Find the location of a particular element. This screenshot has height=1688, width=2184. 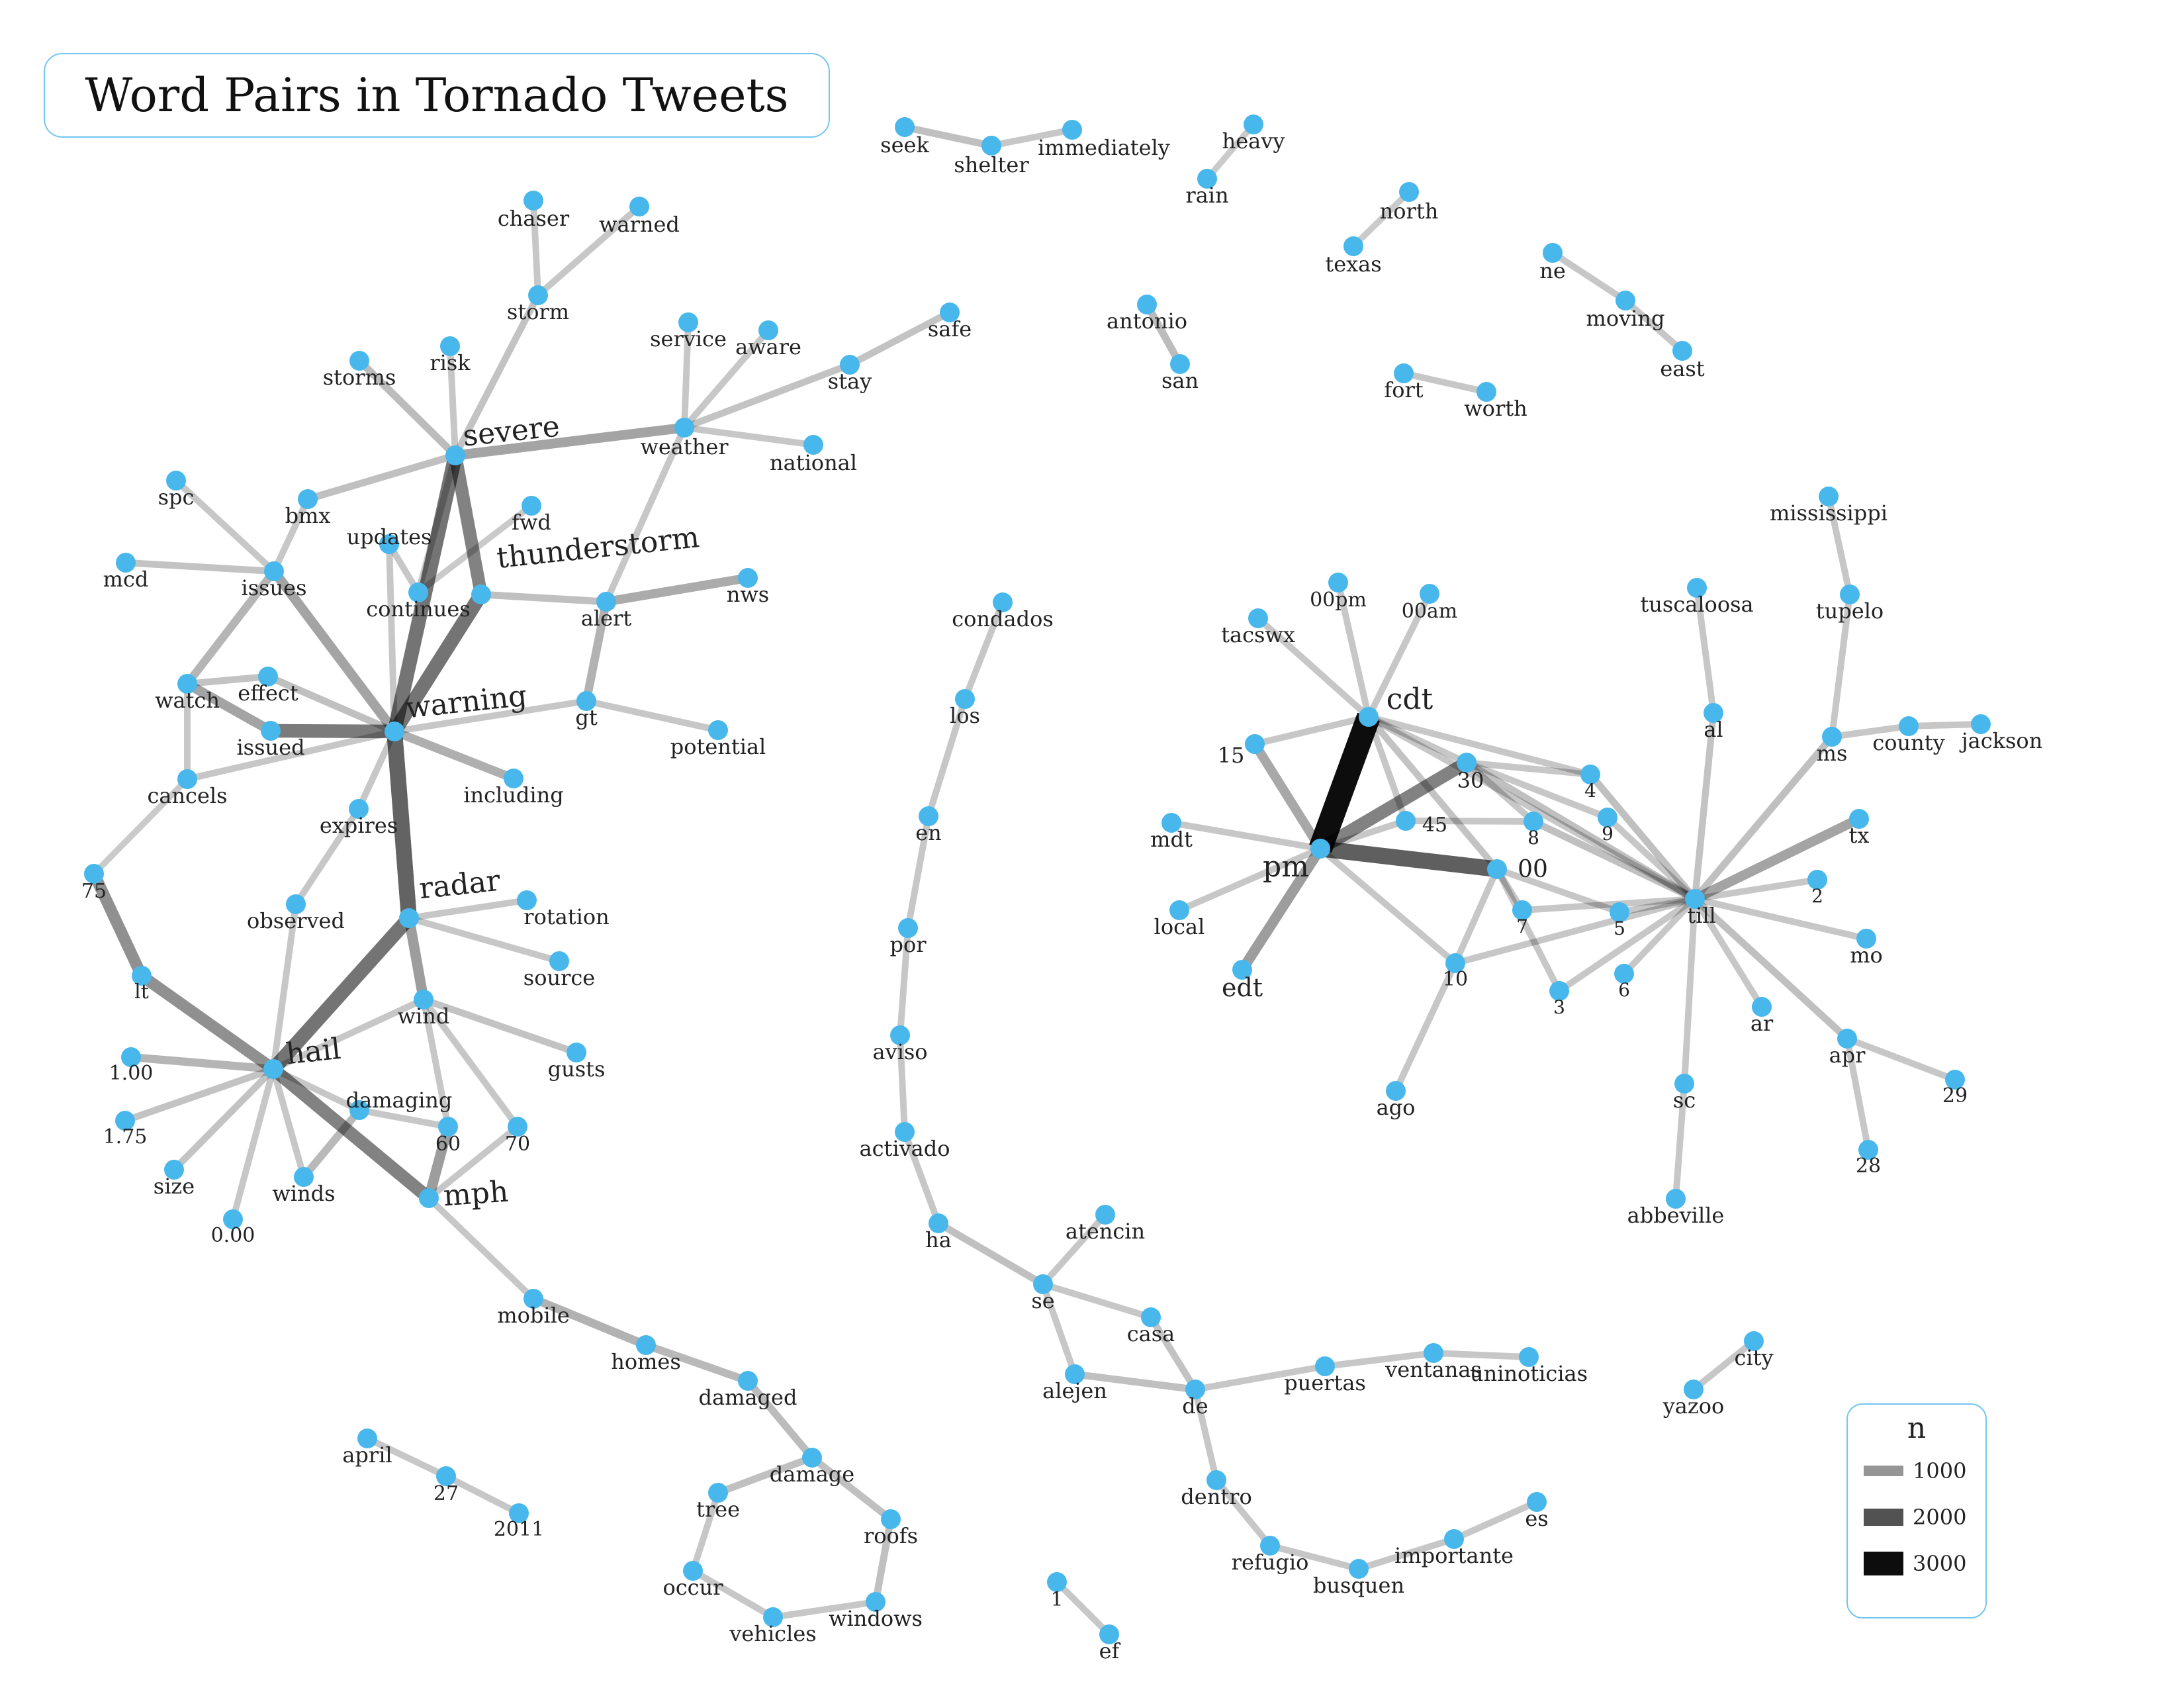

node-potential is located at coordinates (718, 730).